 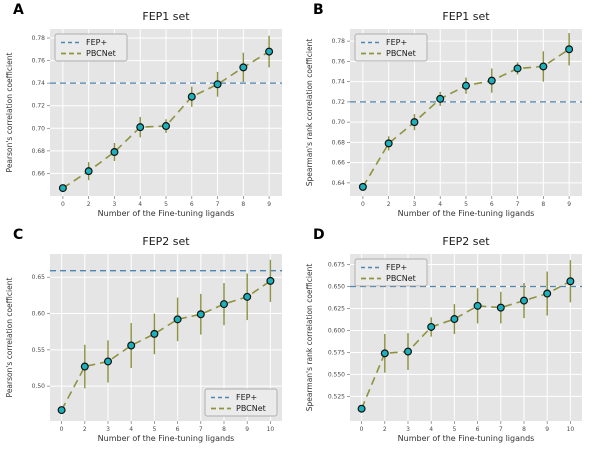 What do you see at coordinates (39, 277) in the screenshot?
I see `y-tick-label: 0.65` at bounding box center [39, 277].